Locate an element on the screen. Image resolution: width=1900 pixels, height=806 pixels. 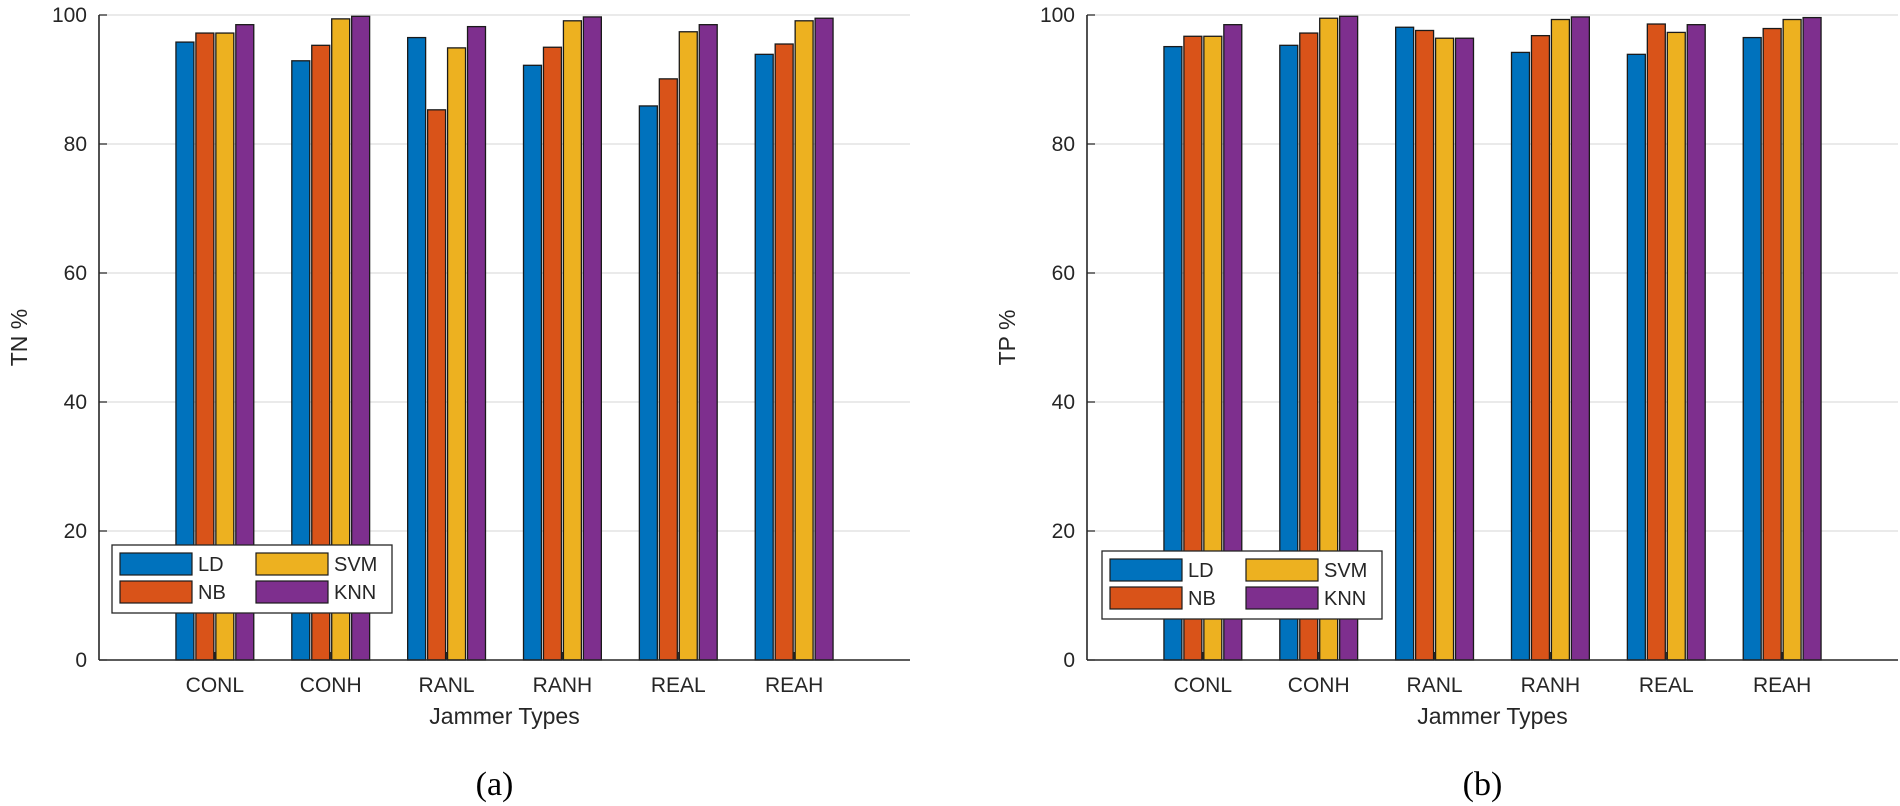
figure-caption: (a) is located at coordinates (495, 784).